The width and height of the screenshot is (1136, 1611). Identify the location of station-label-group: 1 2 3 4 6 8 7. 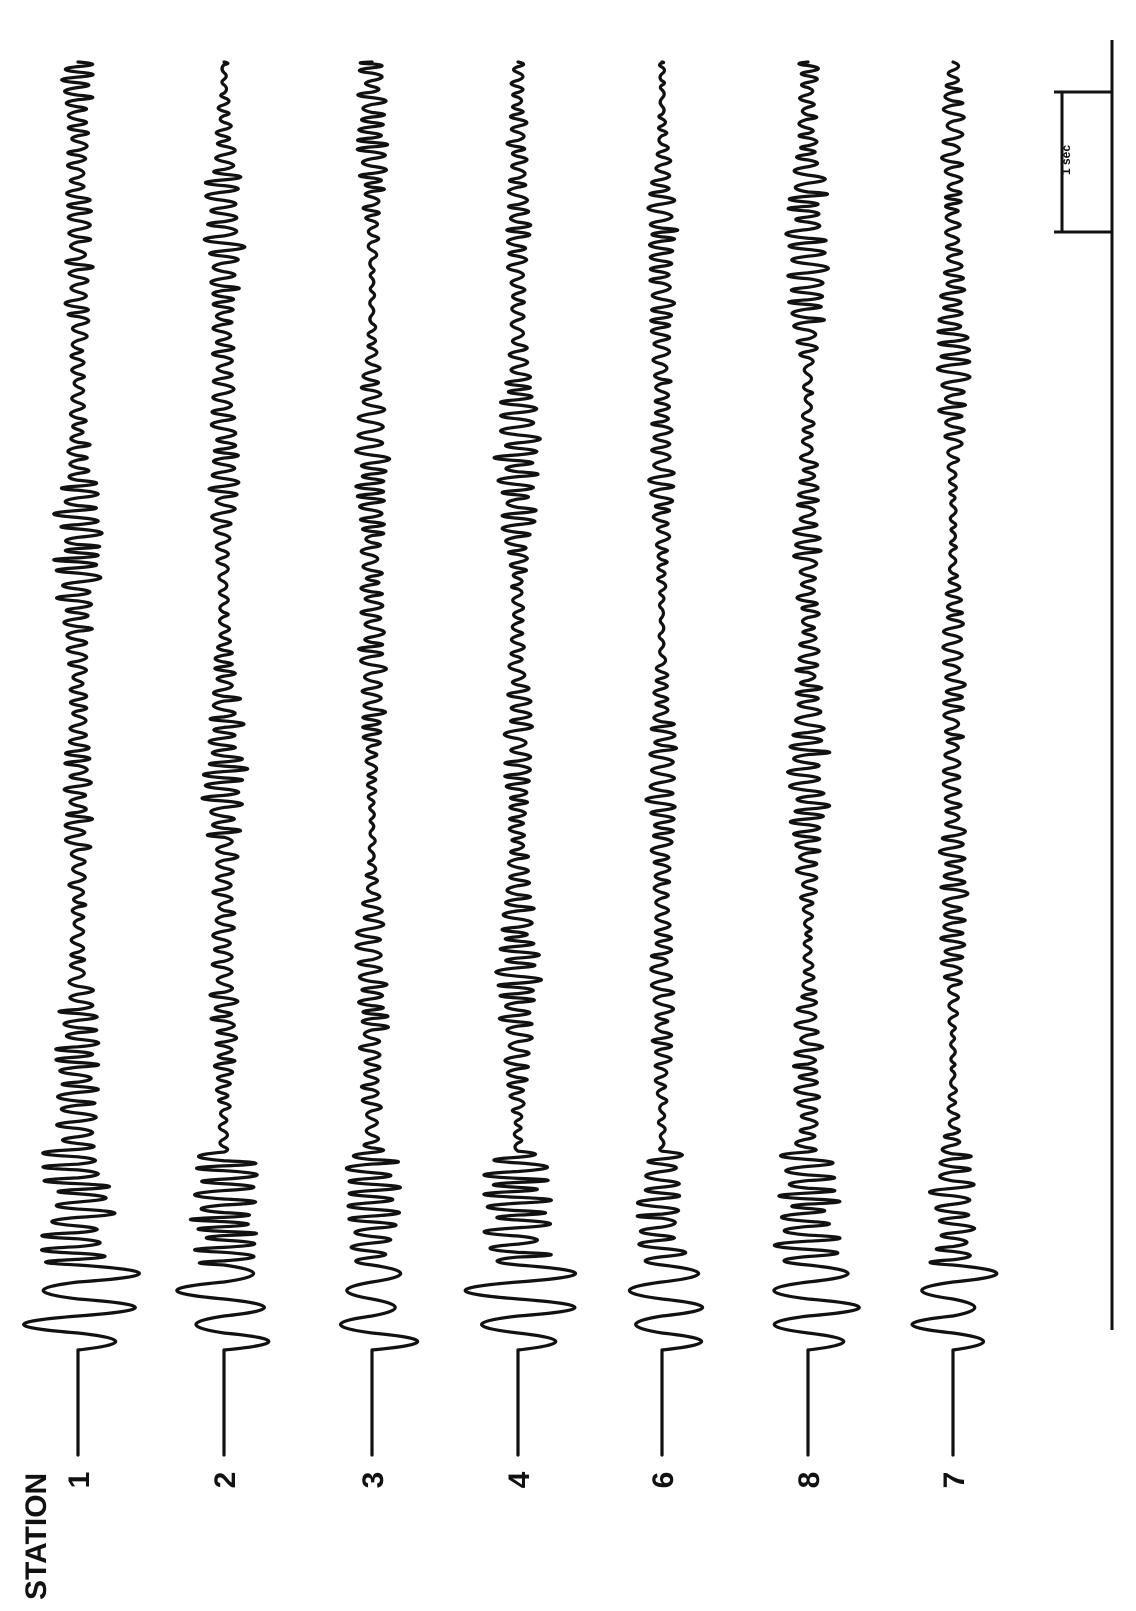
(517, 1479).